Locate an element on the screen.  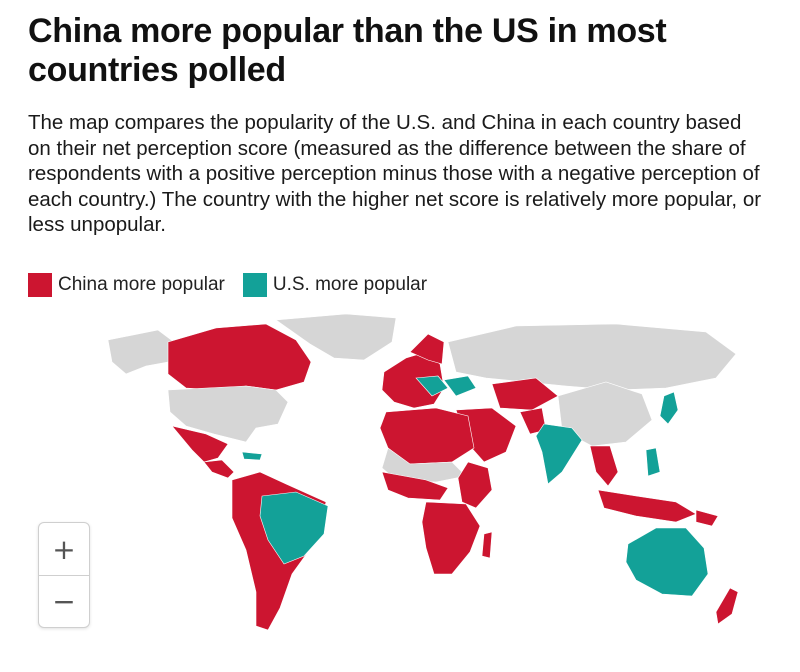
region-scandinavia is located at coordinates (427, 349).